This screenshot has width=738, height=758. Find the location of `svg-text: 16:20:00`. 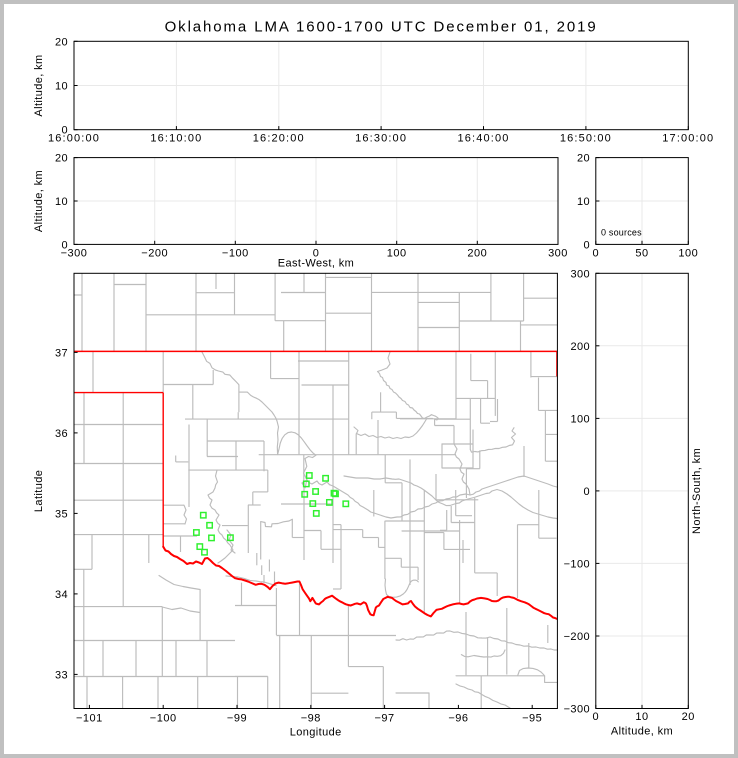

svg-text: 16:20:00 is located at coordinates (279, 139).